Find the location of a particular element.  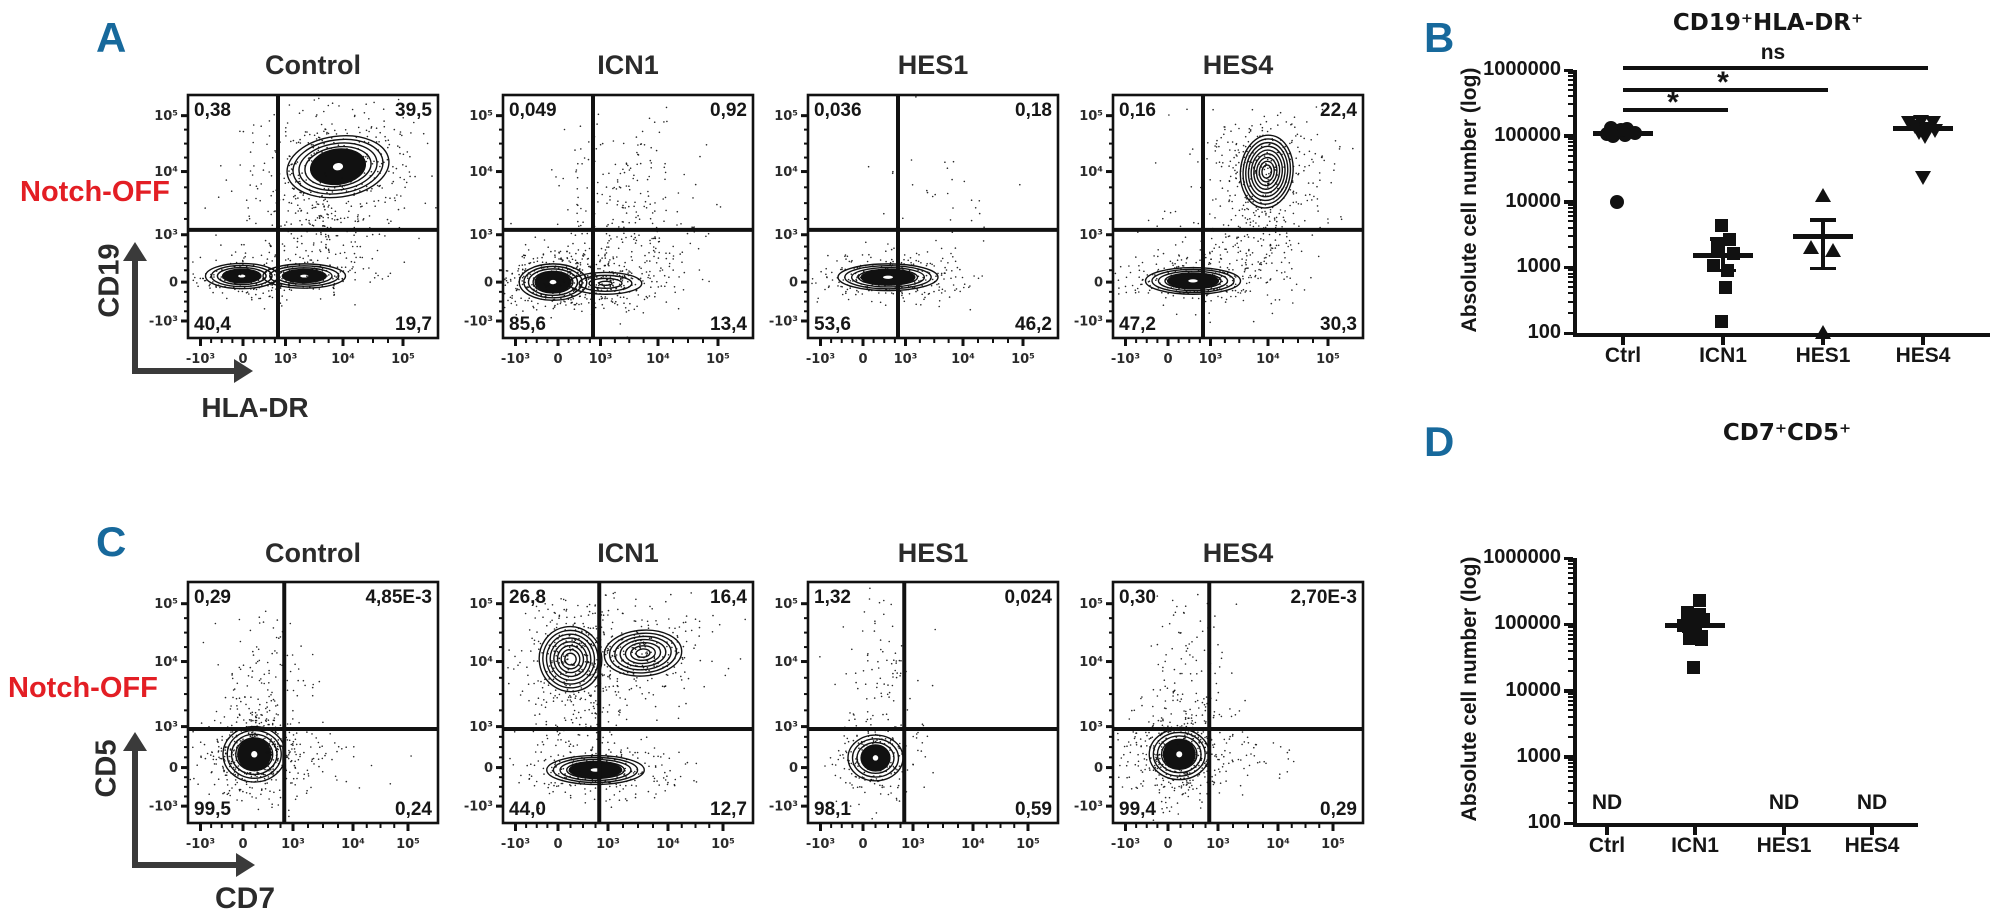

quadrant-value-tl: 0,29 is located at coordinates (212, 597).